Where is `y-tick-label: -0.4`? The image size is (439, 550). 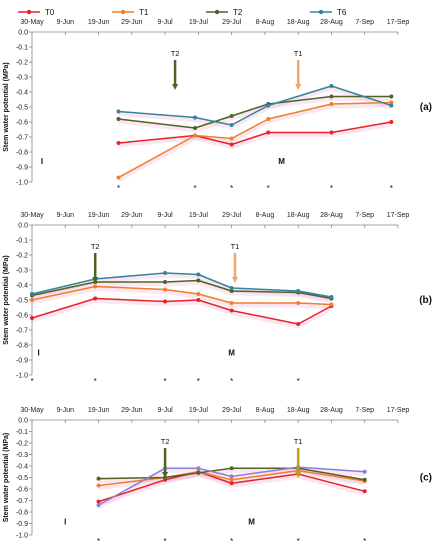 y-tick-label: -0.4 is located at coordinates (22, 467).